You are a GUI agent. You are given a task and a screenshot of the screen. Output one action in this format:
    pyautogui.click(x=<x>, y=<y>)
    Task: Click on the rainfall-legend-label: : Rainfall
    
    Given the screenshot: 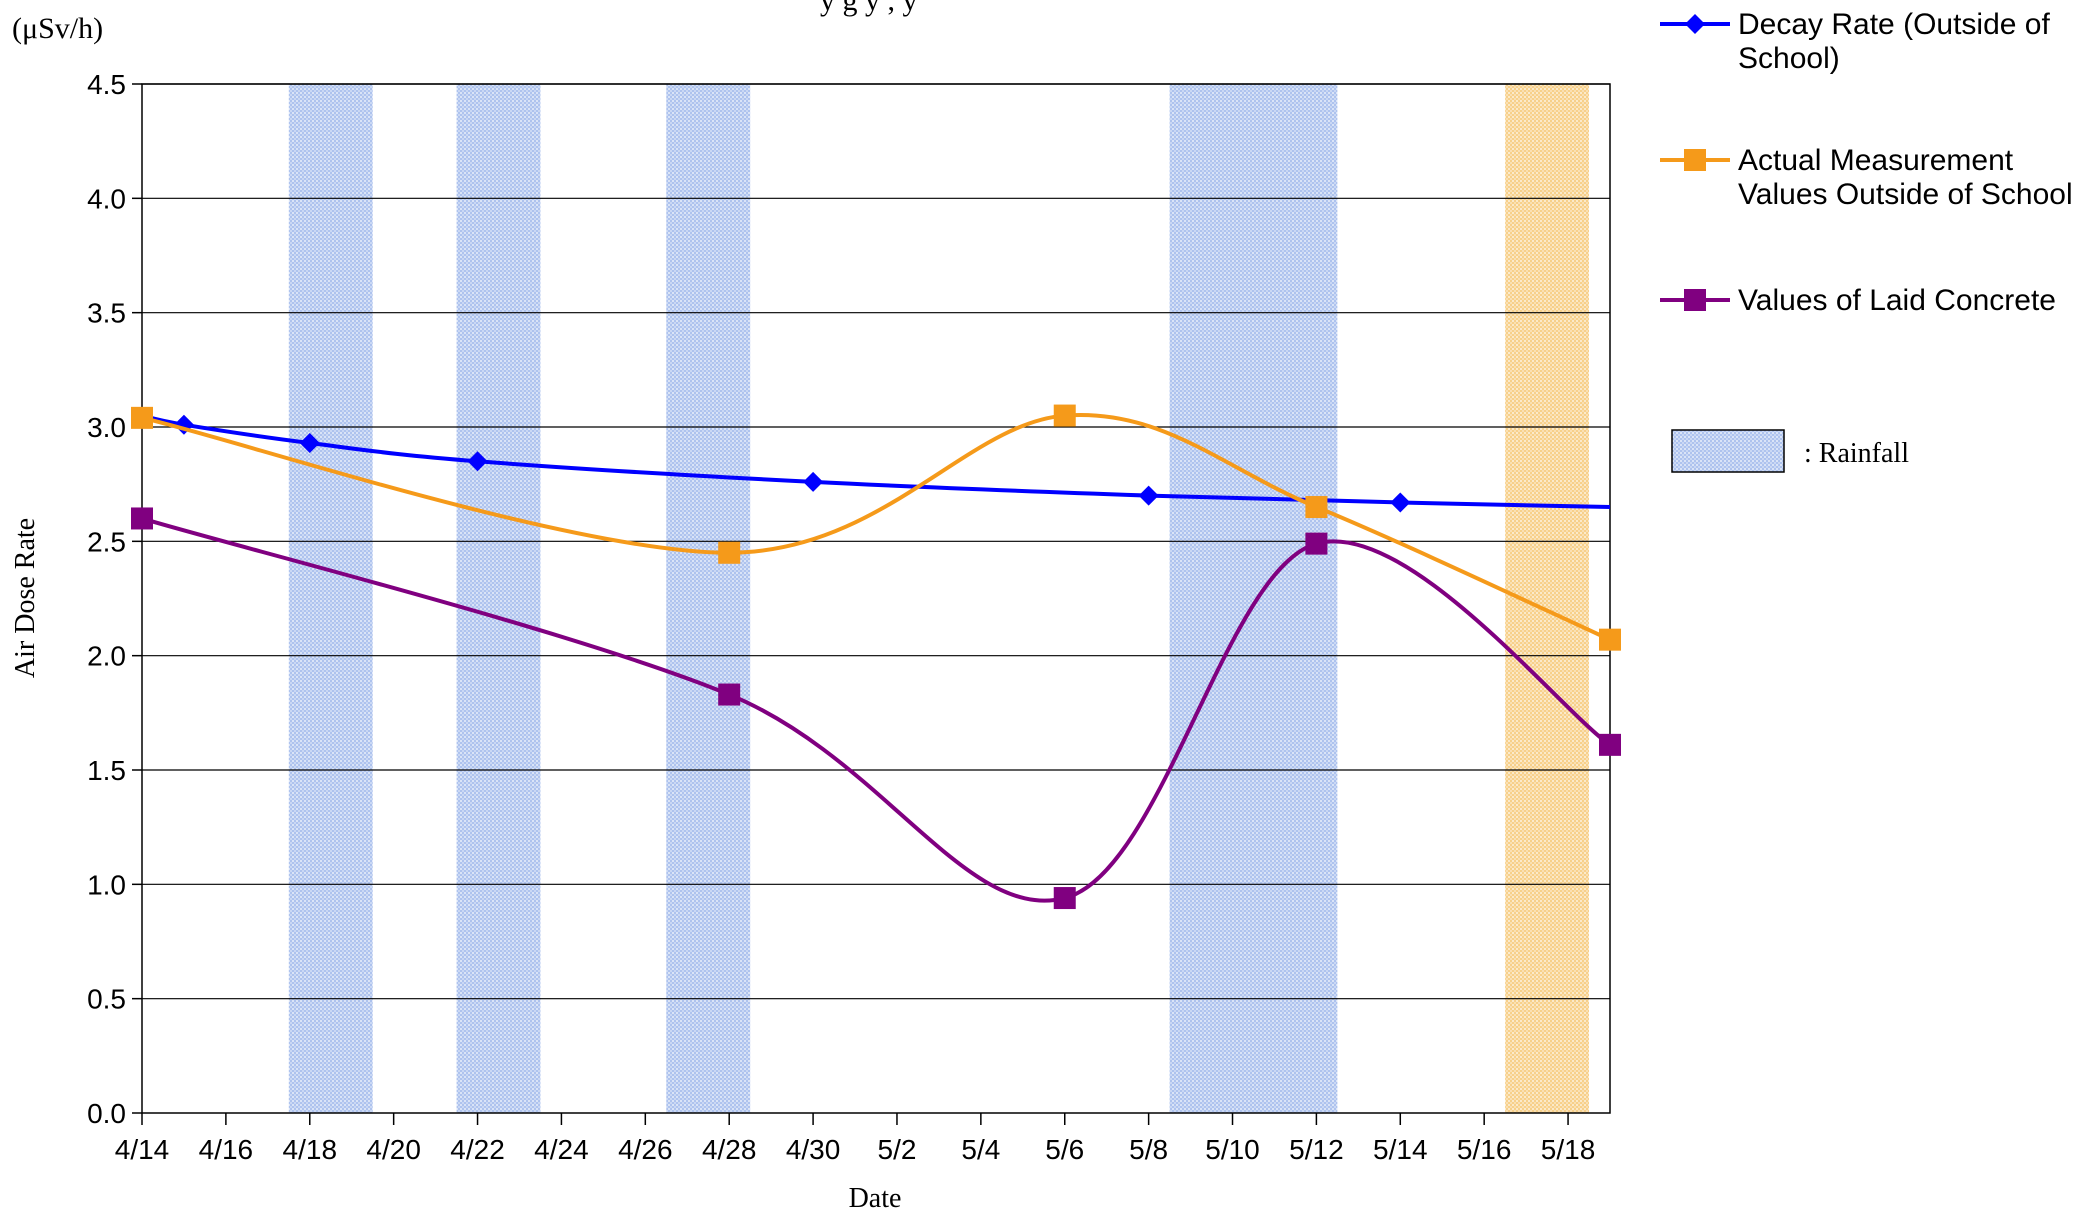 What is the action you would take?
    pyautogui.click(x=1856, y=453)
    